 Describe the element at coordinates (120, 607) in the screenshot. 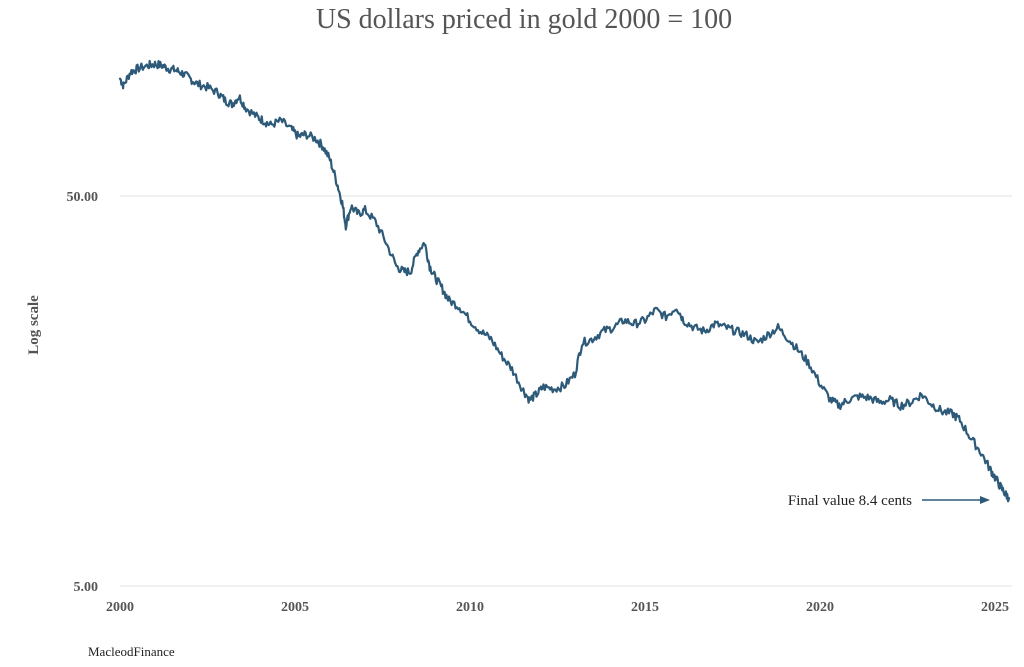

I see `x-tick-label: 2000` at that location.